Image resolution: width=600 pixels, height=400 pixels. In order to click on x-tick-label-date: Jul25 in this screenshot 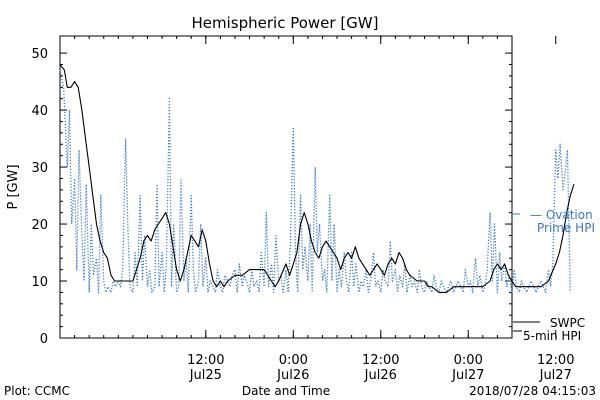, I will do `click(205, 375)`.